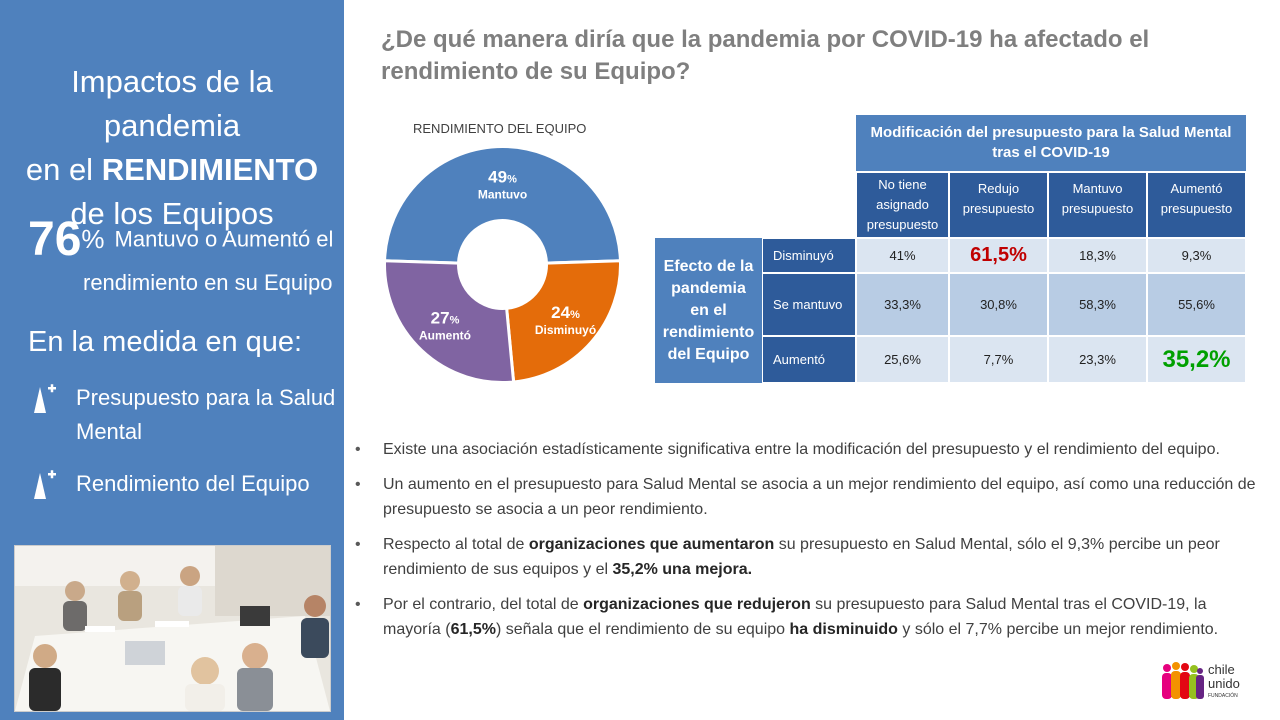  I want to click on table-cell: 41%, so click(902, 255).